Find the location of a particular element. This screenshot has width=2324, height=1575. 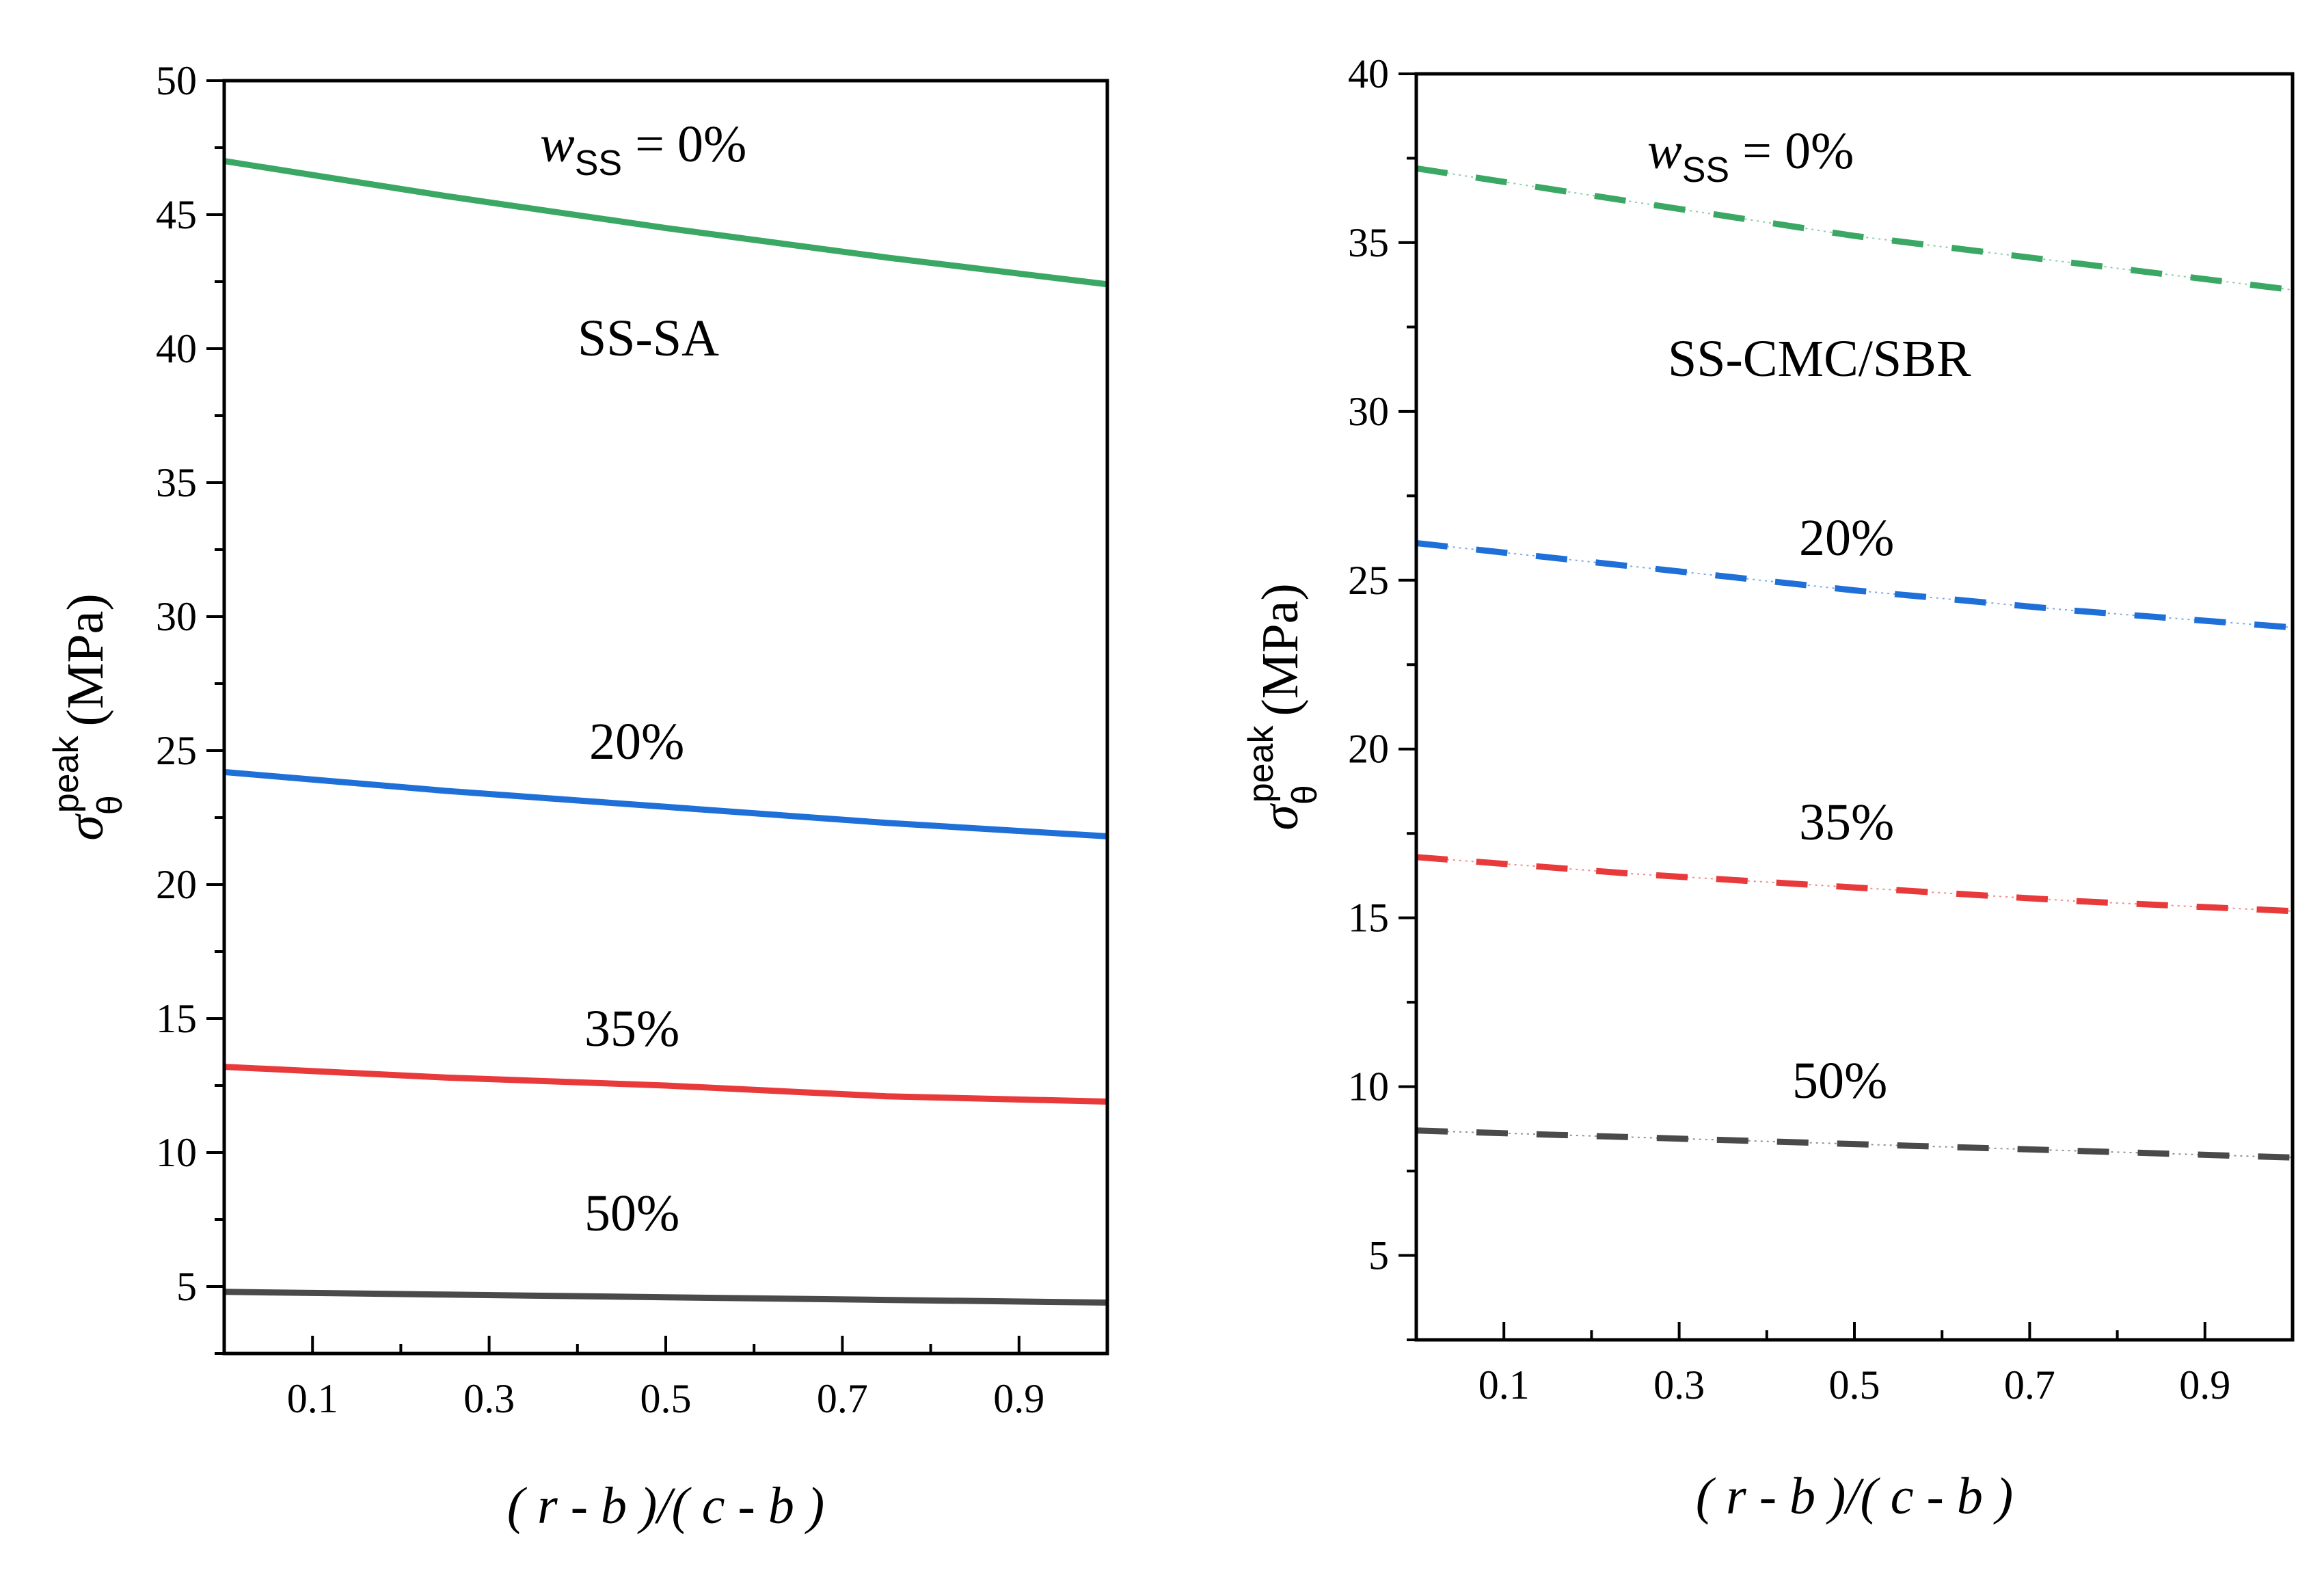

right-label-50: 50% is located at coordinates (1839, 1080).